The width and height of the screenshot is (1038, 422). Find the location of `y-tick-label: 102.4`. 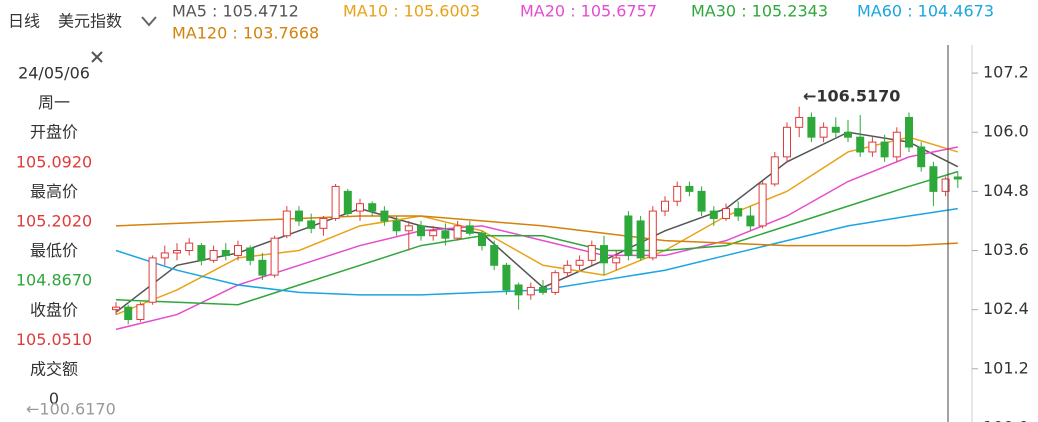

y-tick-label: 102.4 is located at coordinates (1006, 308).